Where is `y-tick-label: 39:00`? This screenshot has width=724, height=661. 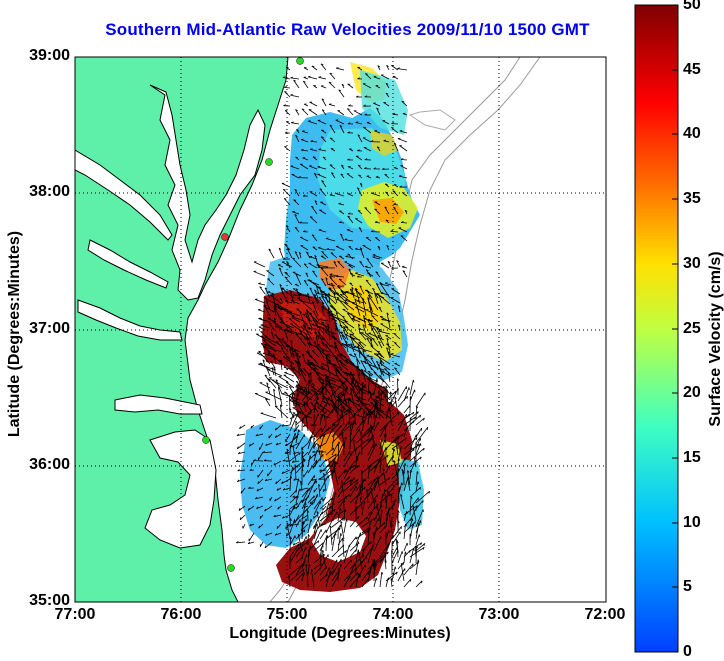
y-tick-label: 39:00 is located at coordinates (35, 56).